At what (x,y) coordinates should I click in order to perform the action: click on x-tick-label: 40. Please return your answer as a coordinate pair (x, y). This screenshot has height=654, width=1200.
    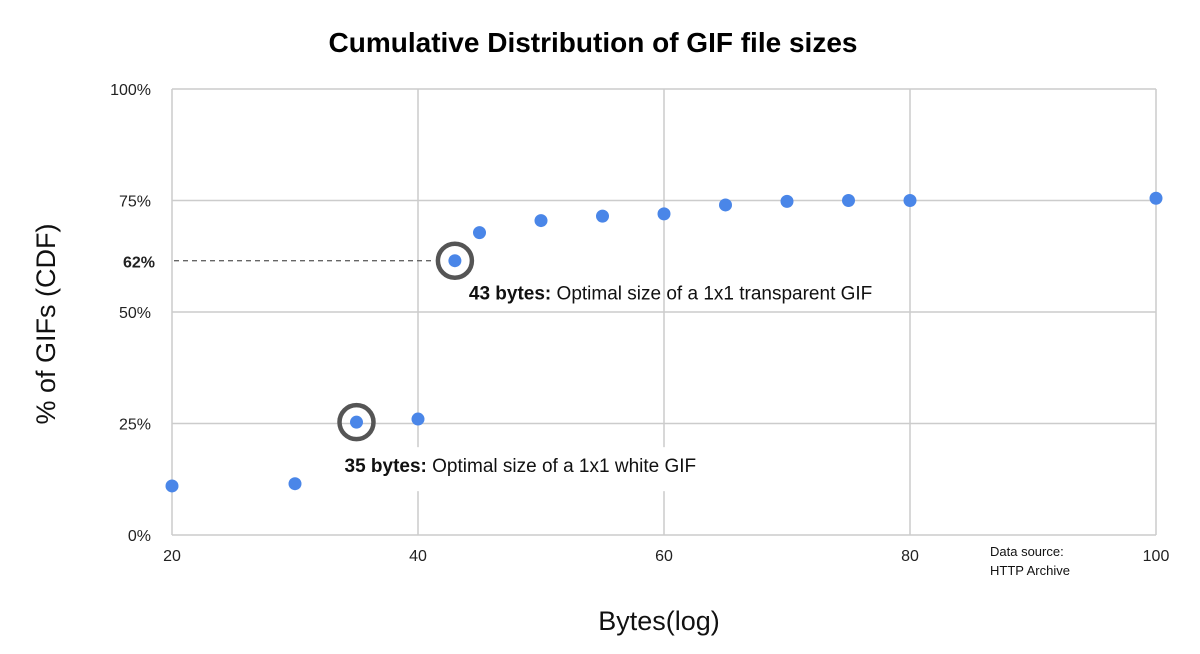
    Looking at the image, I should click on (418, 556).